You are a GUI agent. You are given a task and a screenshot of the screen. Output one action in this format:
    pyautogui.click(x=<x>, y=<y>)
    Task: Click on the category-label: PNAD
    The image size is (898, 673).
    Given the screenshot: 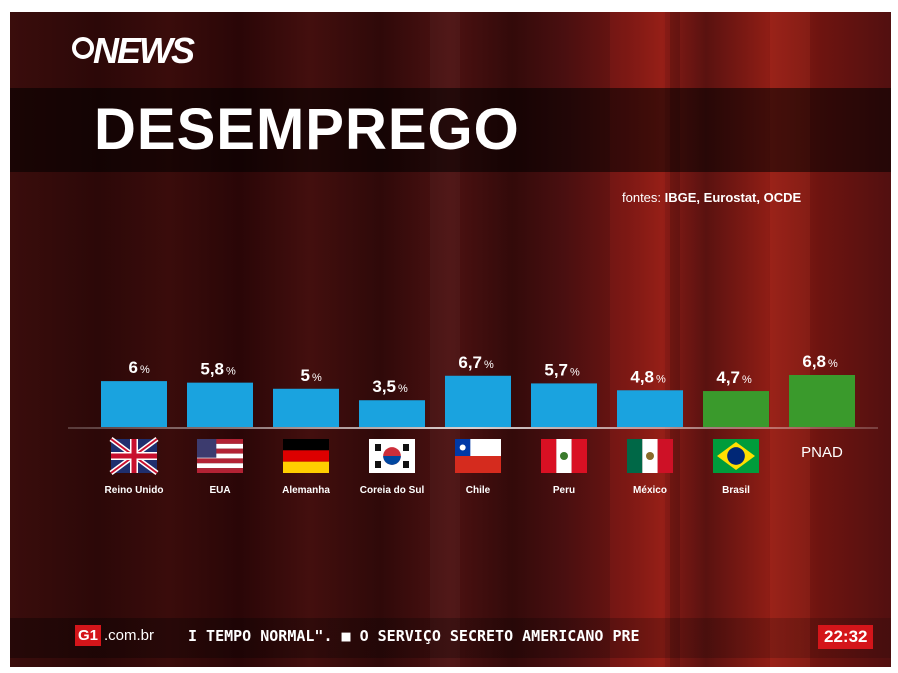 What is the action you would take?
    pyautogui.click(x=822, y=452)
    